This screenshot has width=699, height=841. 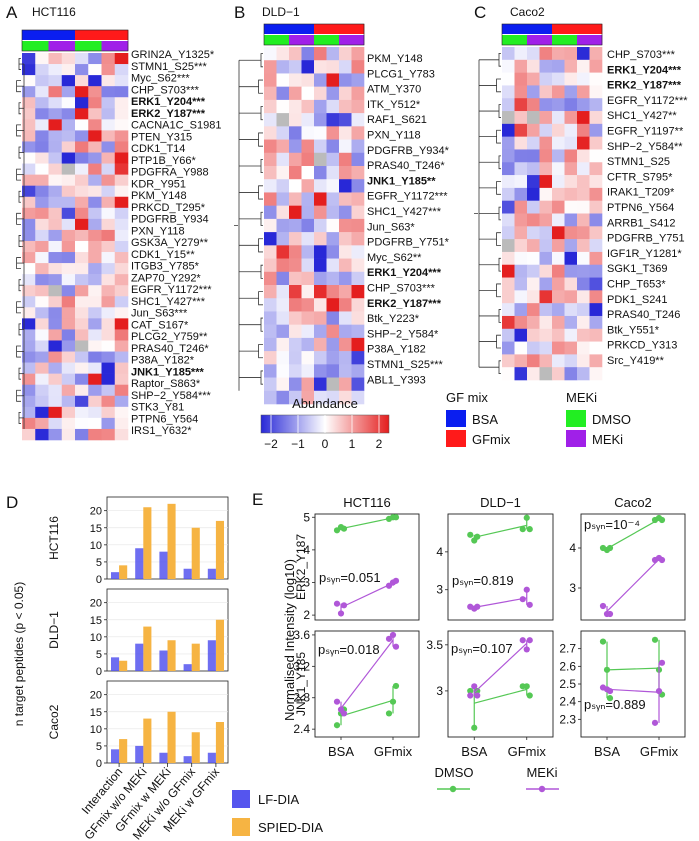 I want to click on panel-letter: C, so click(x=480, y=12).